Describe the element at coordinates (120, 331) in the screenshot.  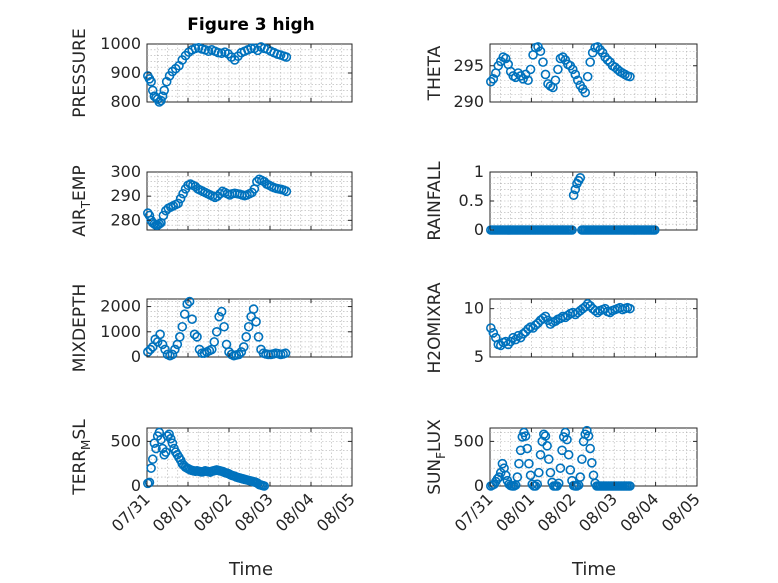
I see `y-tick-label: 1000` at that location.